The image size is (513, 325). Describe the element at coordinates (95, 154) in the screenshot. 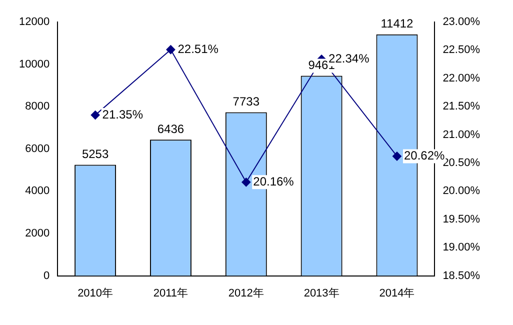

I see `data-label: 5253` at that location.